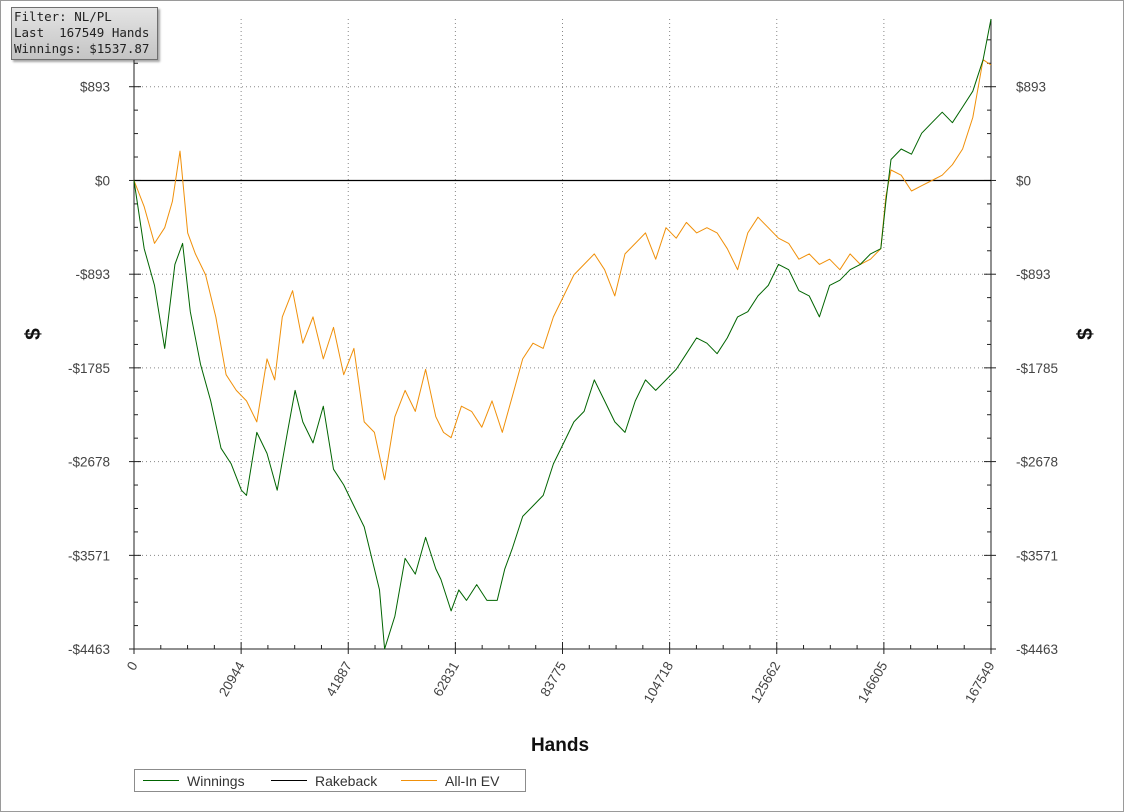  Describe the element at coordinates (1085, 334) in the screenshot. I see `y-axis-title-right: $` at that location.